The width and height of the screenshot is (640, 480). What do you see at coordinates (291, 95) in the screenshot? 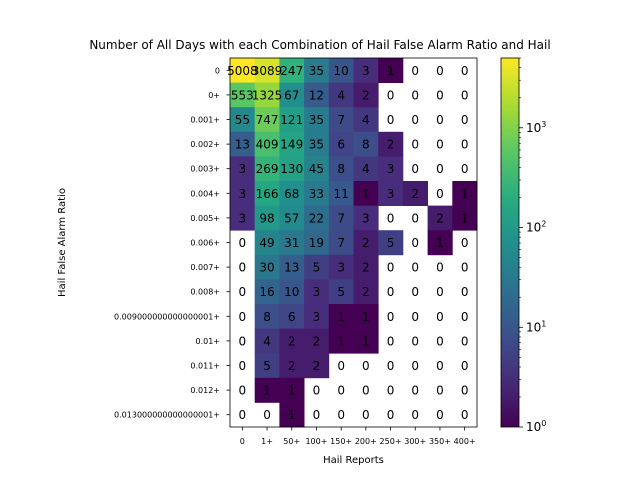
I see `cell-value-label: 67` at bounding box center [291, 95].